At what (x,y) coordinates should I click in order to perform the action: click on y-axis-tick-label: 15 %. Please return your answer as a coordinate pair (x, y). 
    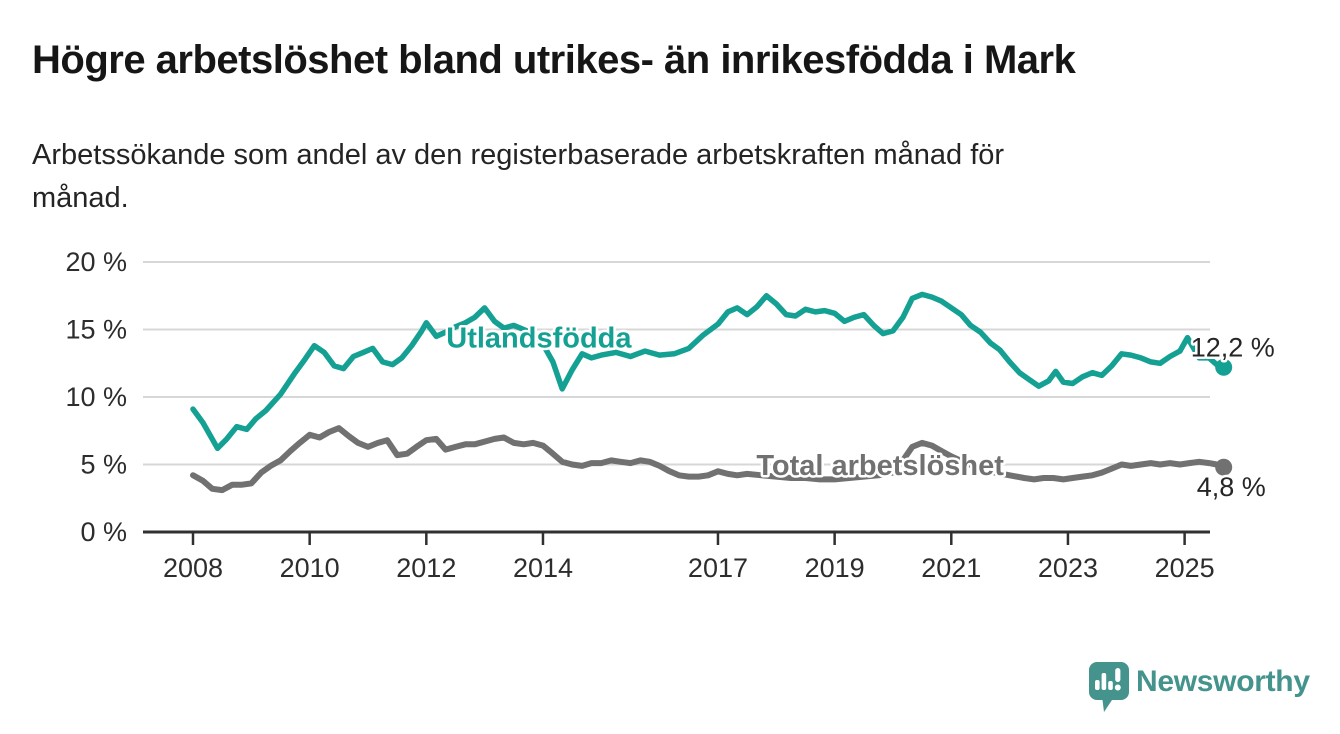
    Looking at the image, I should click on (96, 330).